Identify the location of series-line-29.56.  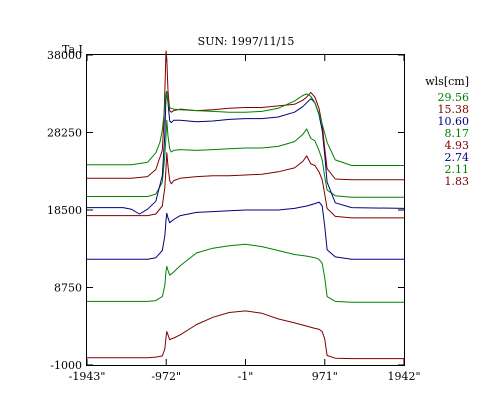
(245, 128).